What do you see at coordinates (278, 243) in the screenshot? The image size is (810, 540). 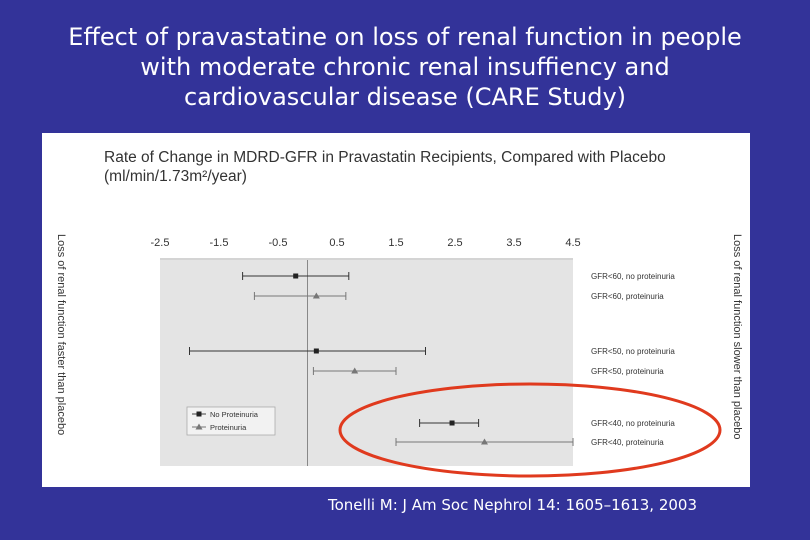 I see `x-tick-label: -0.5` at bounding box center [278, 243].